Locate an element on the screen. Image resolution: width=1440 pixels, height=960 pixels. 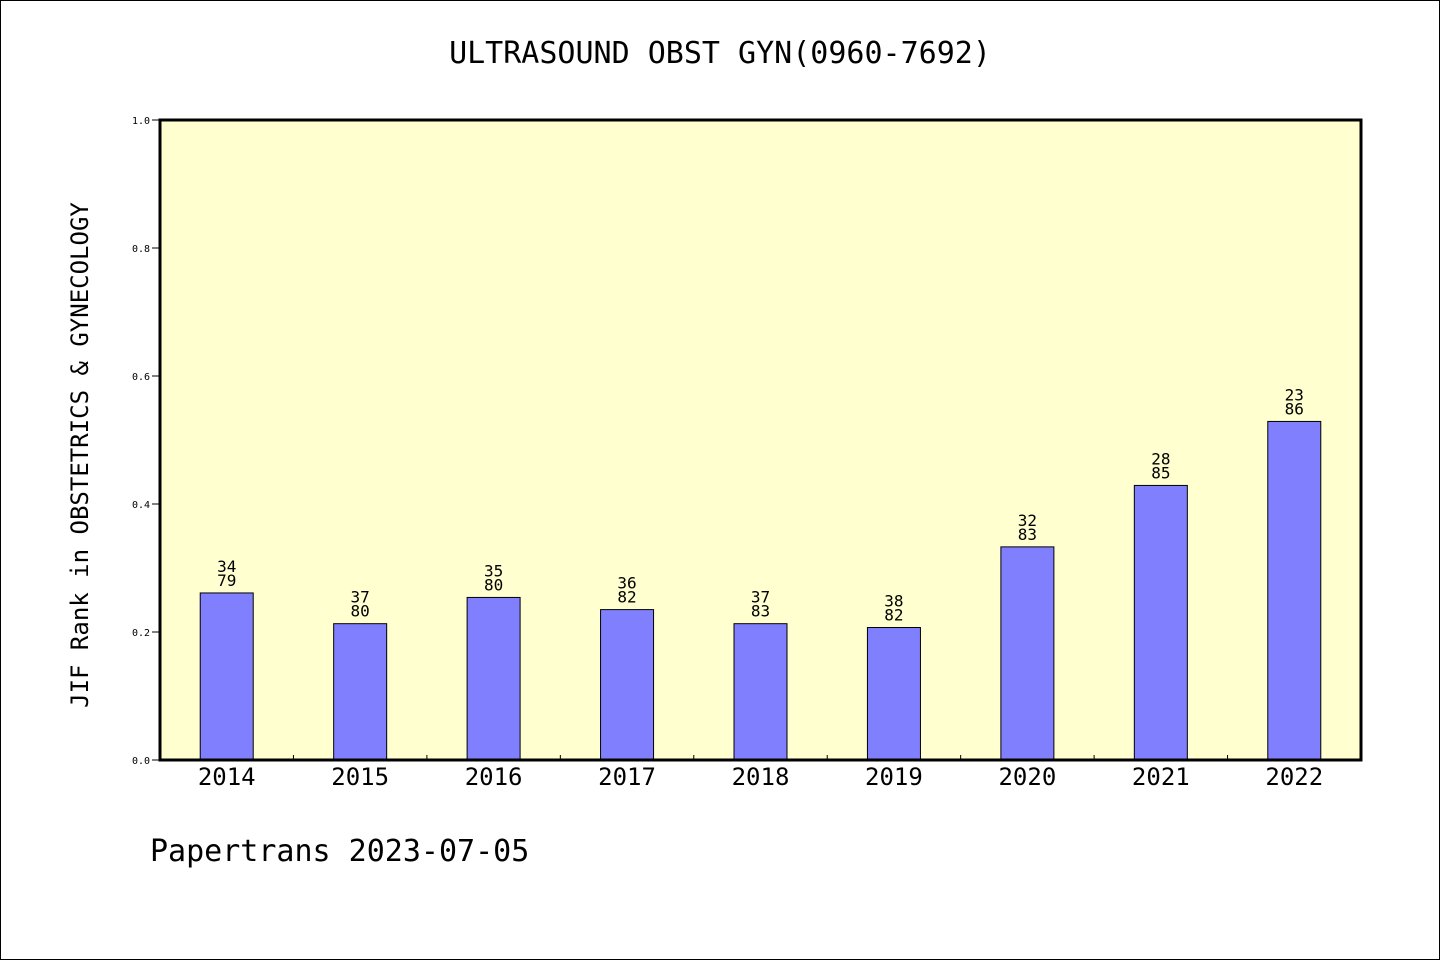
bar-2017 is located at coordinates (627, 685).